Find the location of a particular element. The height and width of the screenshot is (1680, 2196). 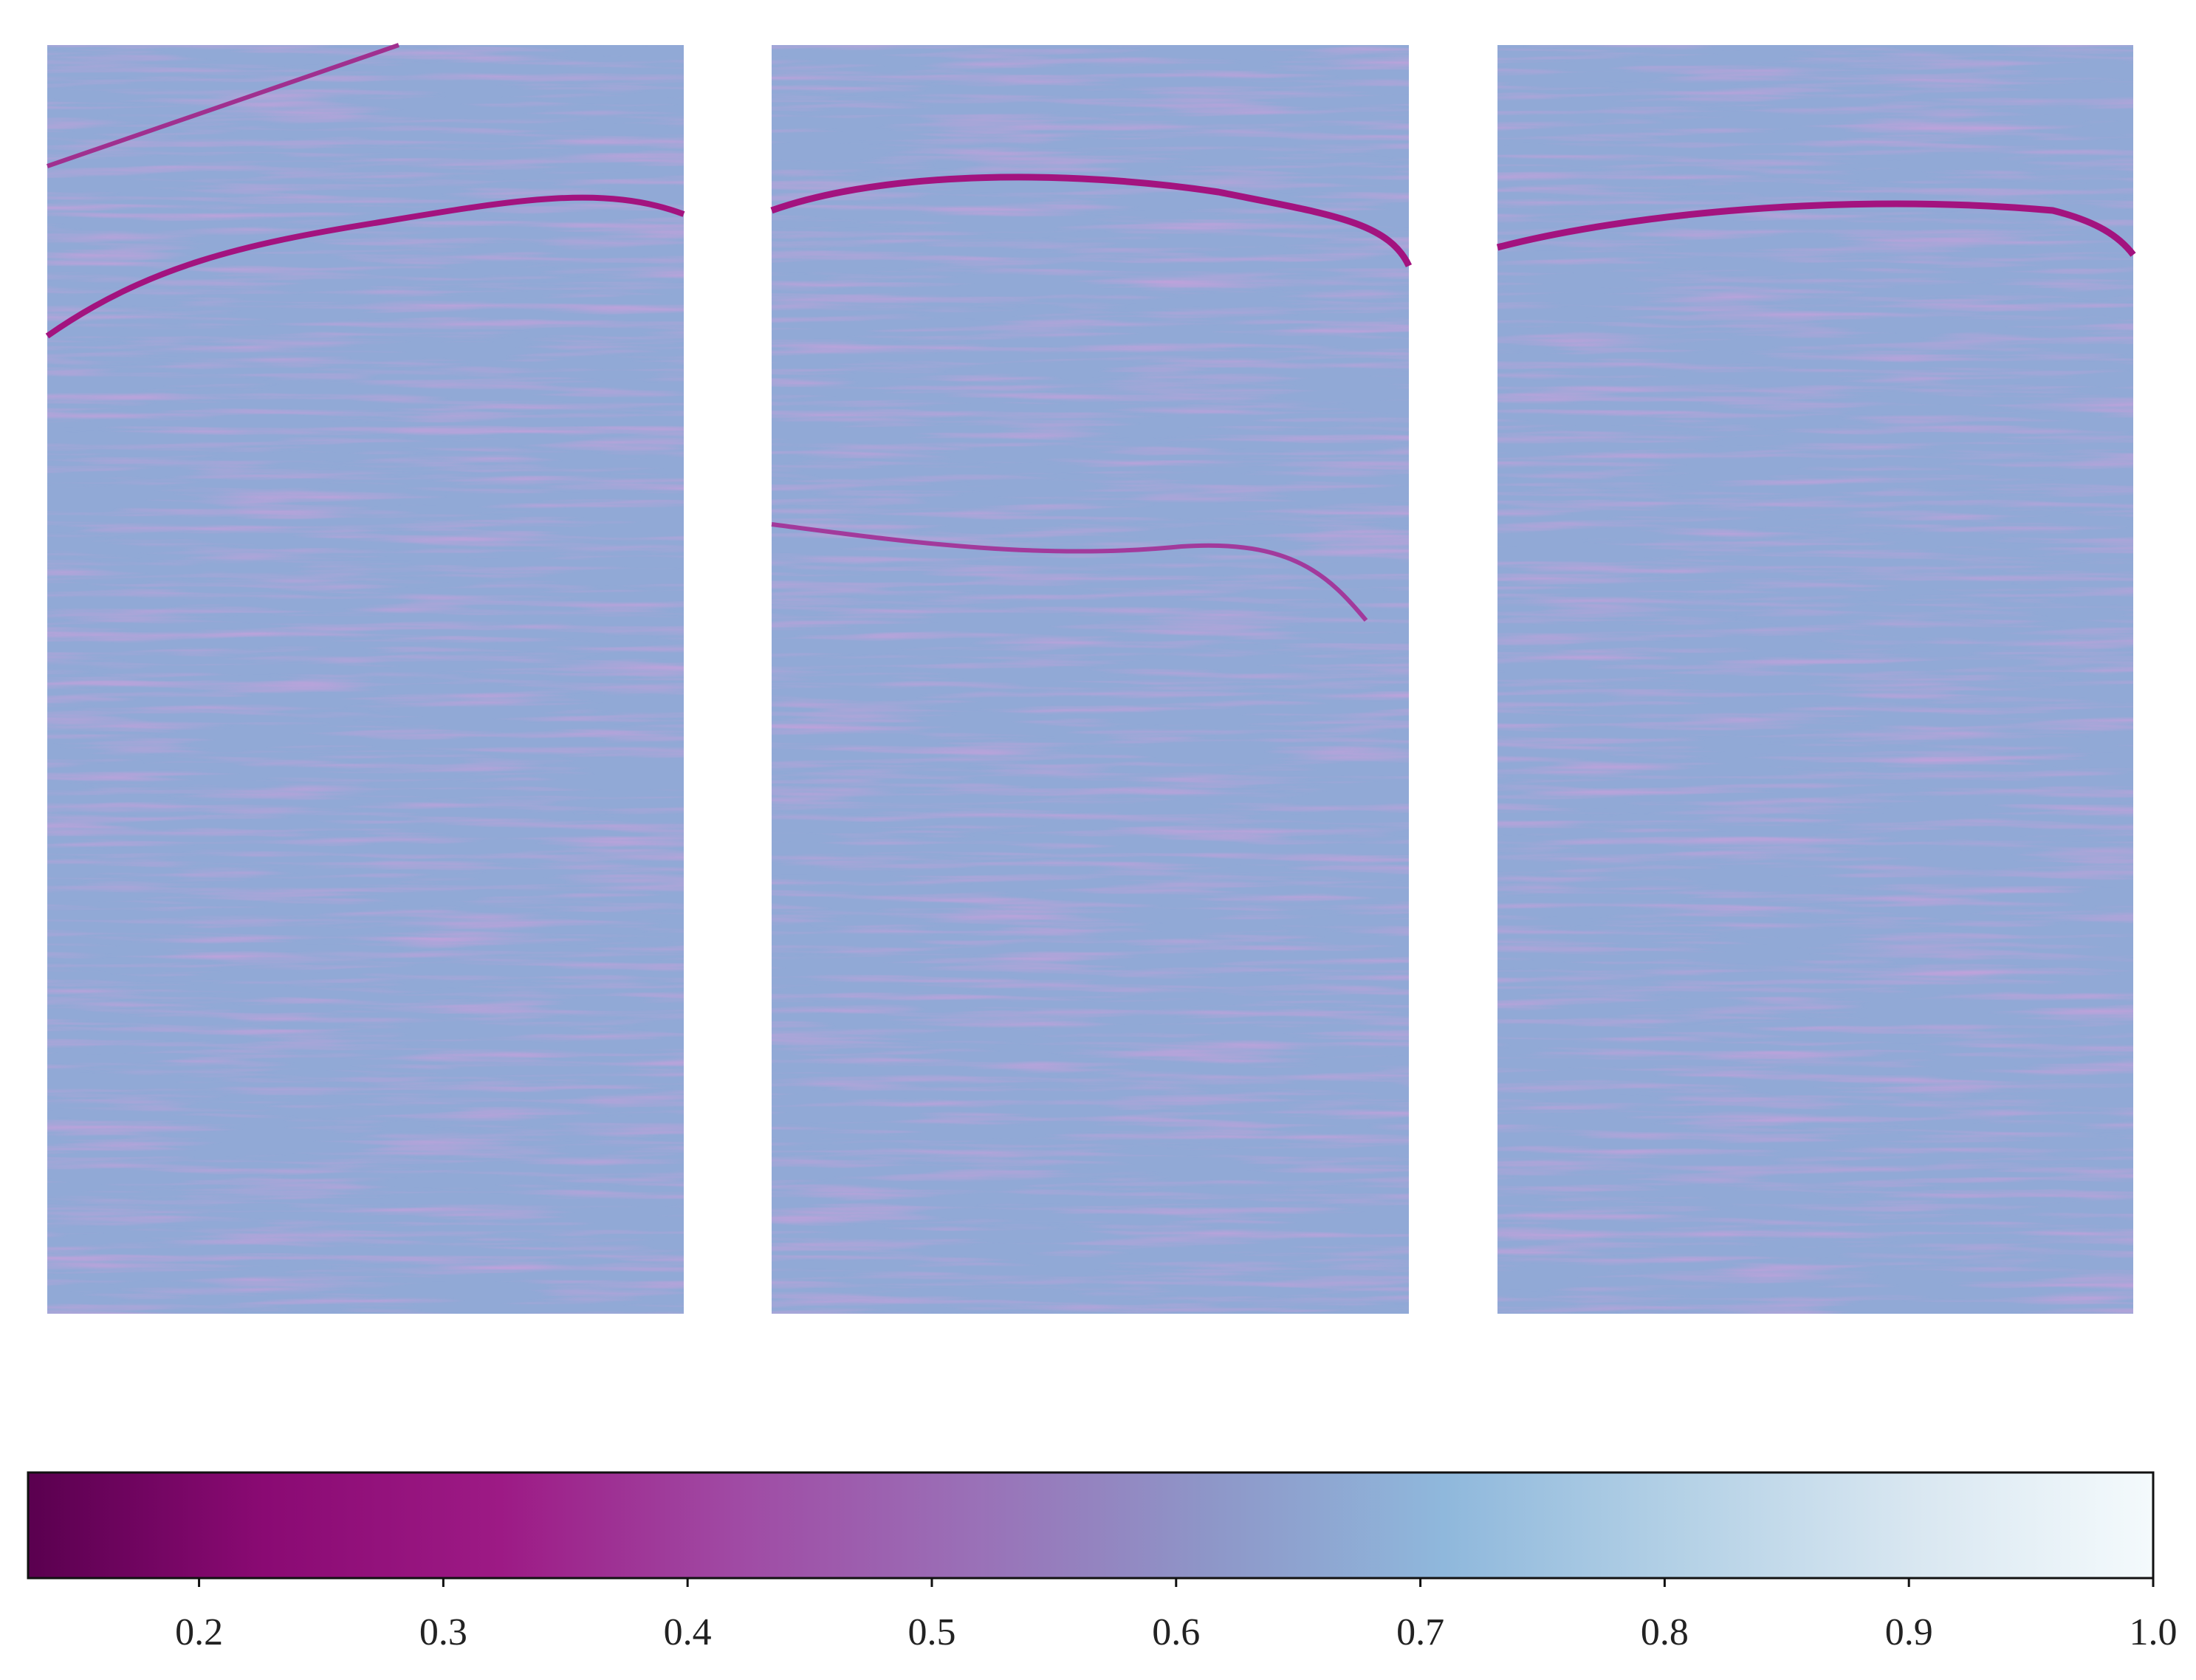

colorbar-tick-label: 0.4 is located at coordinates (688, 1632).